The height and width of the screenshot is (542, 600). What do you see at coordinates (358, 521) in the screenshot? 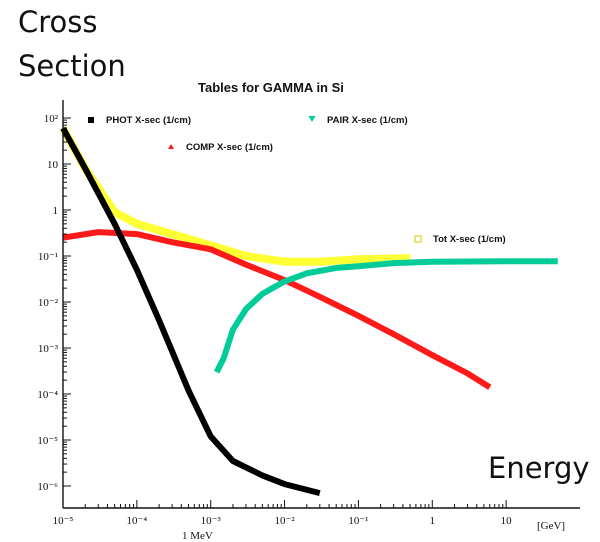
I see `x-tick-label: 10⁻¹` at bounding box center [358, 521].